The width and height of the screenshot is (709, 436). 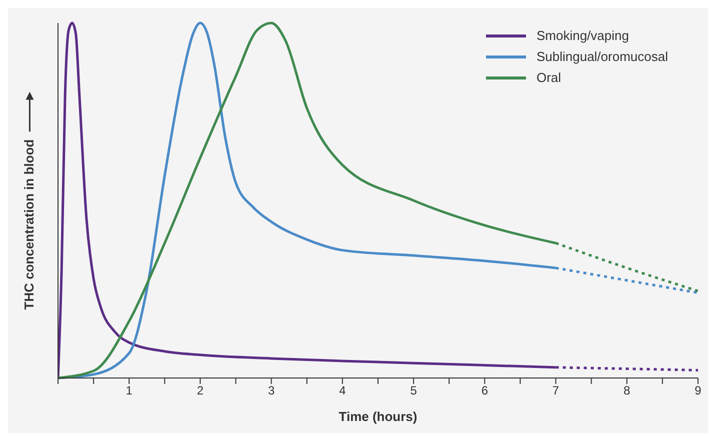 What do you see at coordinates (29, 224) in the screenshot?
I see `y-axis-title: THC concentration in blood` at bounding box center [29, 224].